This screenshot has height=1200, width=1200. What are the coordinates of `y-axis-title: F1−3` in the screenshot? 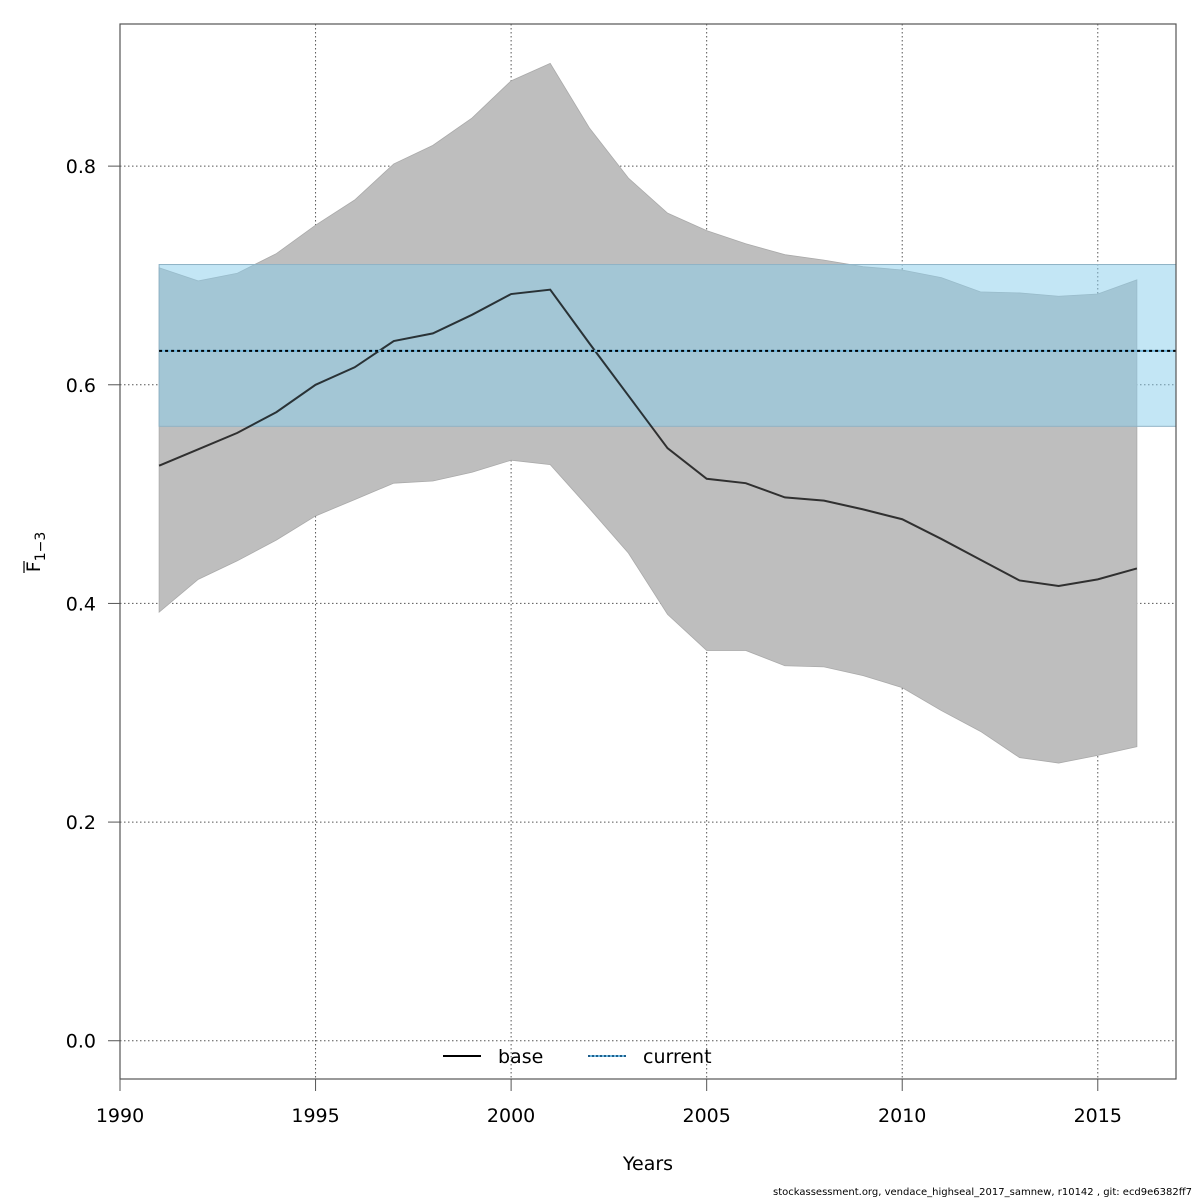 It's located at (36, 552).